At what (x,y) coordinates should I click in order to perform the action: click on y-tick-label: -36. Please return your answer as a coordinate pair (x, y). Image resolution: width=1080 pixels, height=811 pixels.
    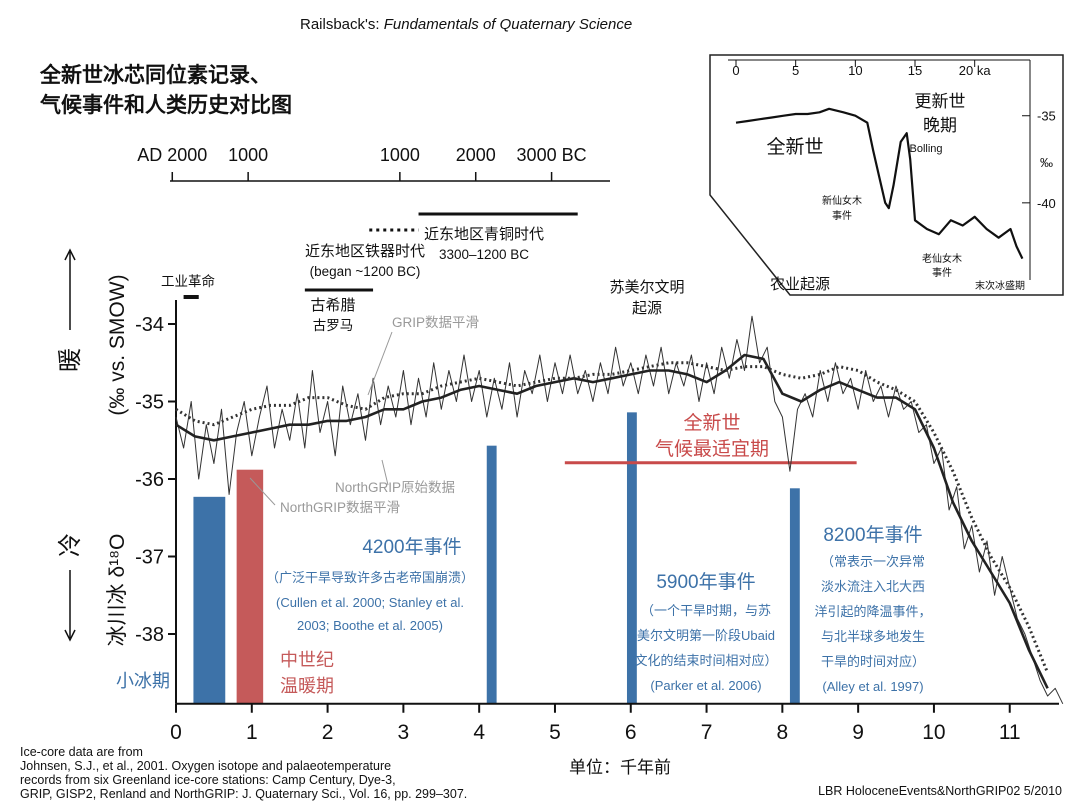
    Looking at the image, I should click on (149, 480).